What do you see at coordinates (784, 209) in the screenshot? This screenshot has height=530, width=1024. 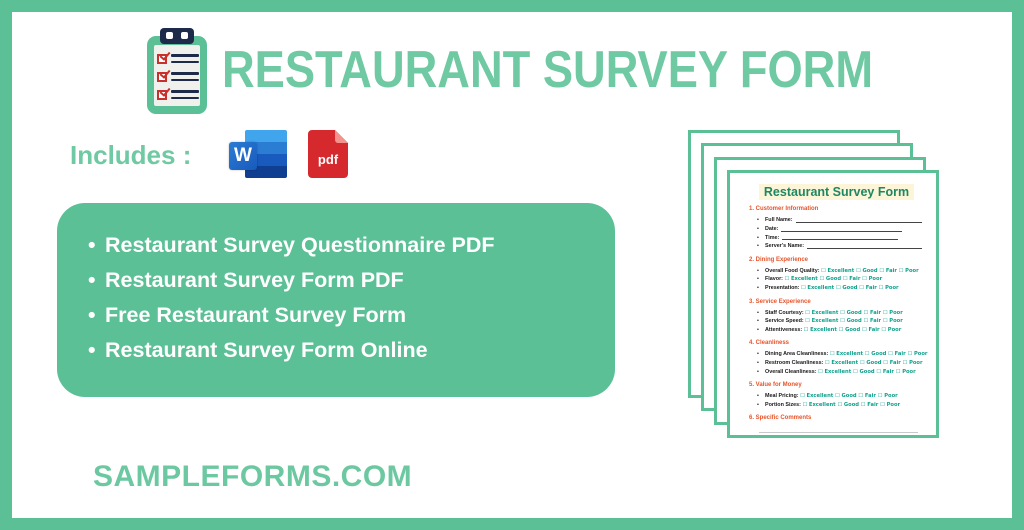 I see `doc-section-heading: 1. Customer Information` at bounding box center [784, 209].